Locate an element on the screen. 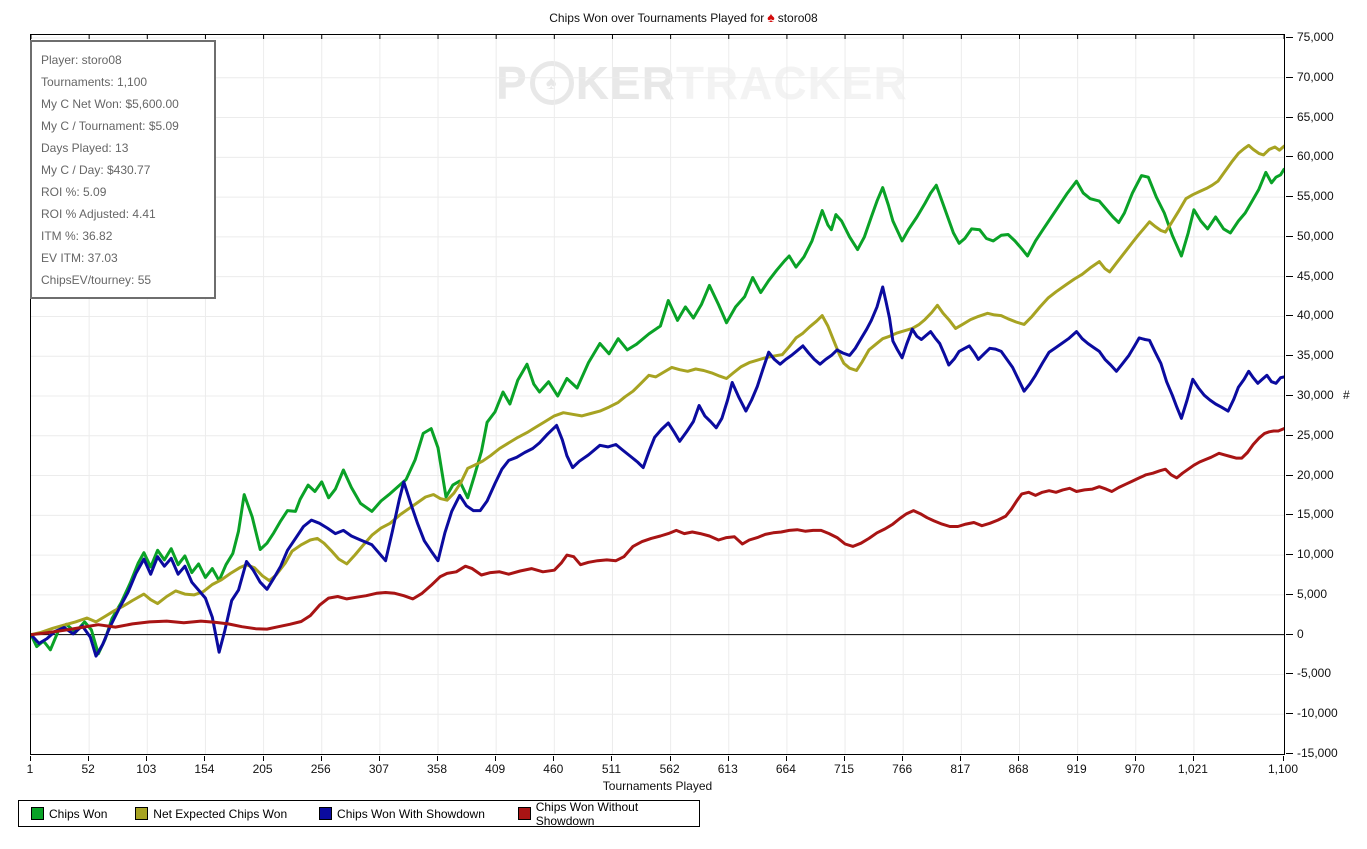 Image resolution: width=1367 pixels, height=849 pixels. legend-swatch-chips-won is located at coordinates (37, 813).